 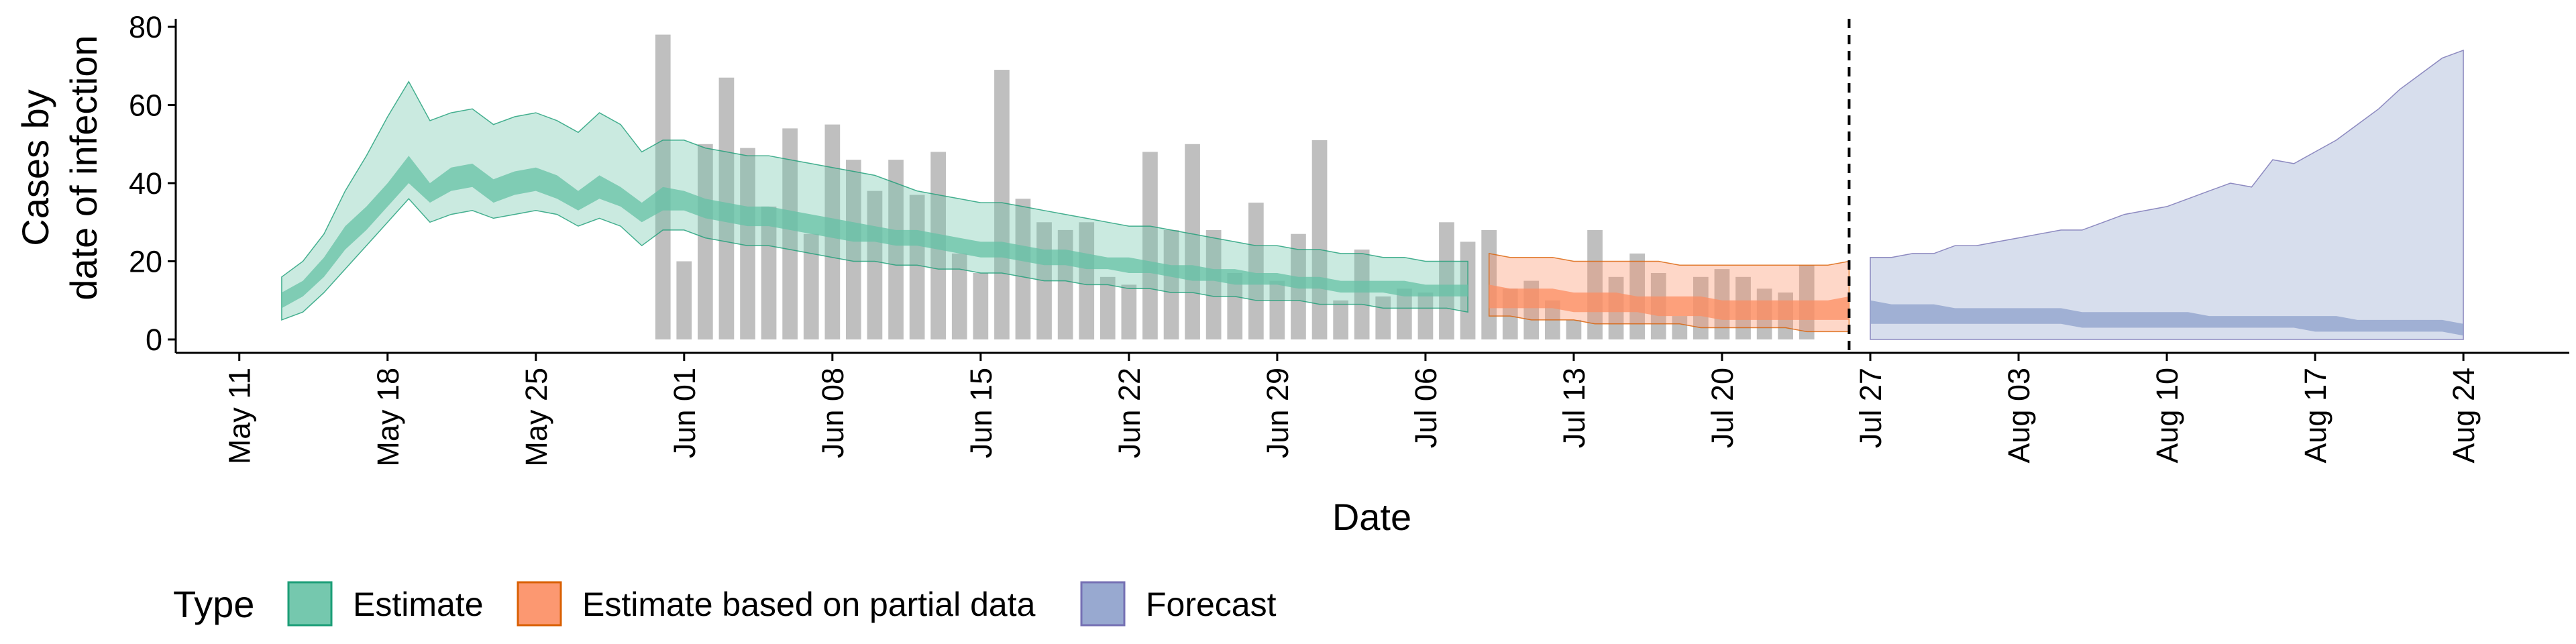 What do you see at coordinates (1669, 302) in the screenshot?
I see `estimate-based-on-partial-data-inner-band` at bounding box center [1669, 302].